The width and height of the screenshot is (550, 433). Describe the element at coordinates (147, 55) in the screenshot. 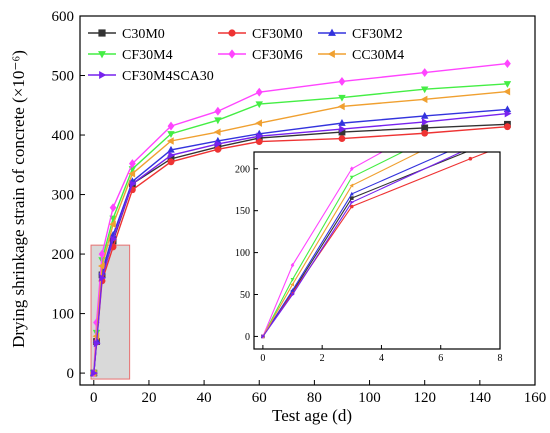

I see `legend-label: CF30M4` at that location.